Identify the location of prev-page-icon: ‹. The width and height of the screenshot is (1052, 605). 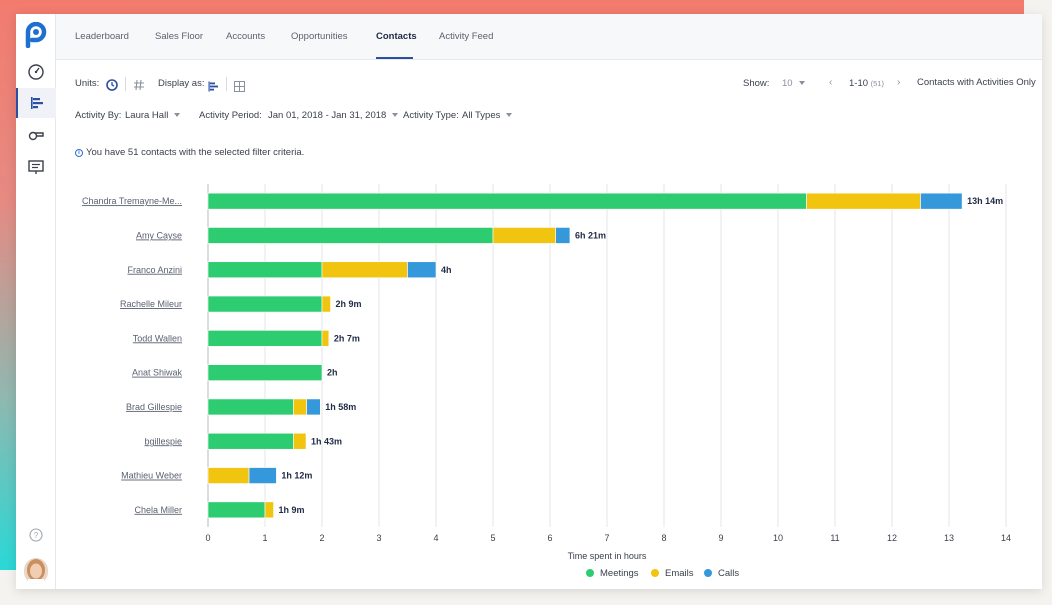
(831, 82).